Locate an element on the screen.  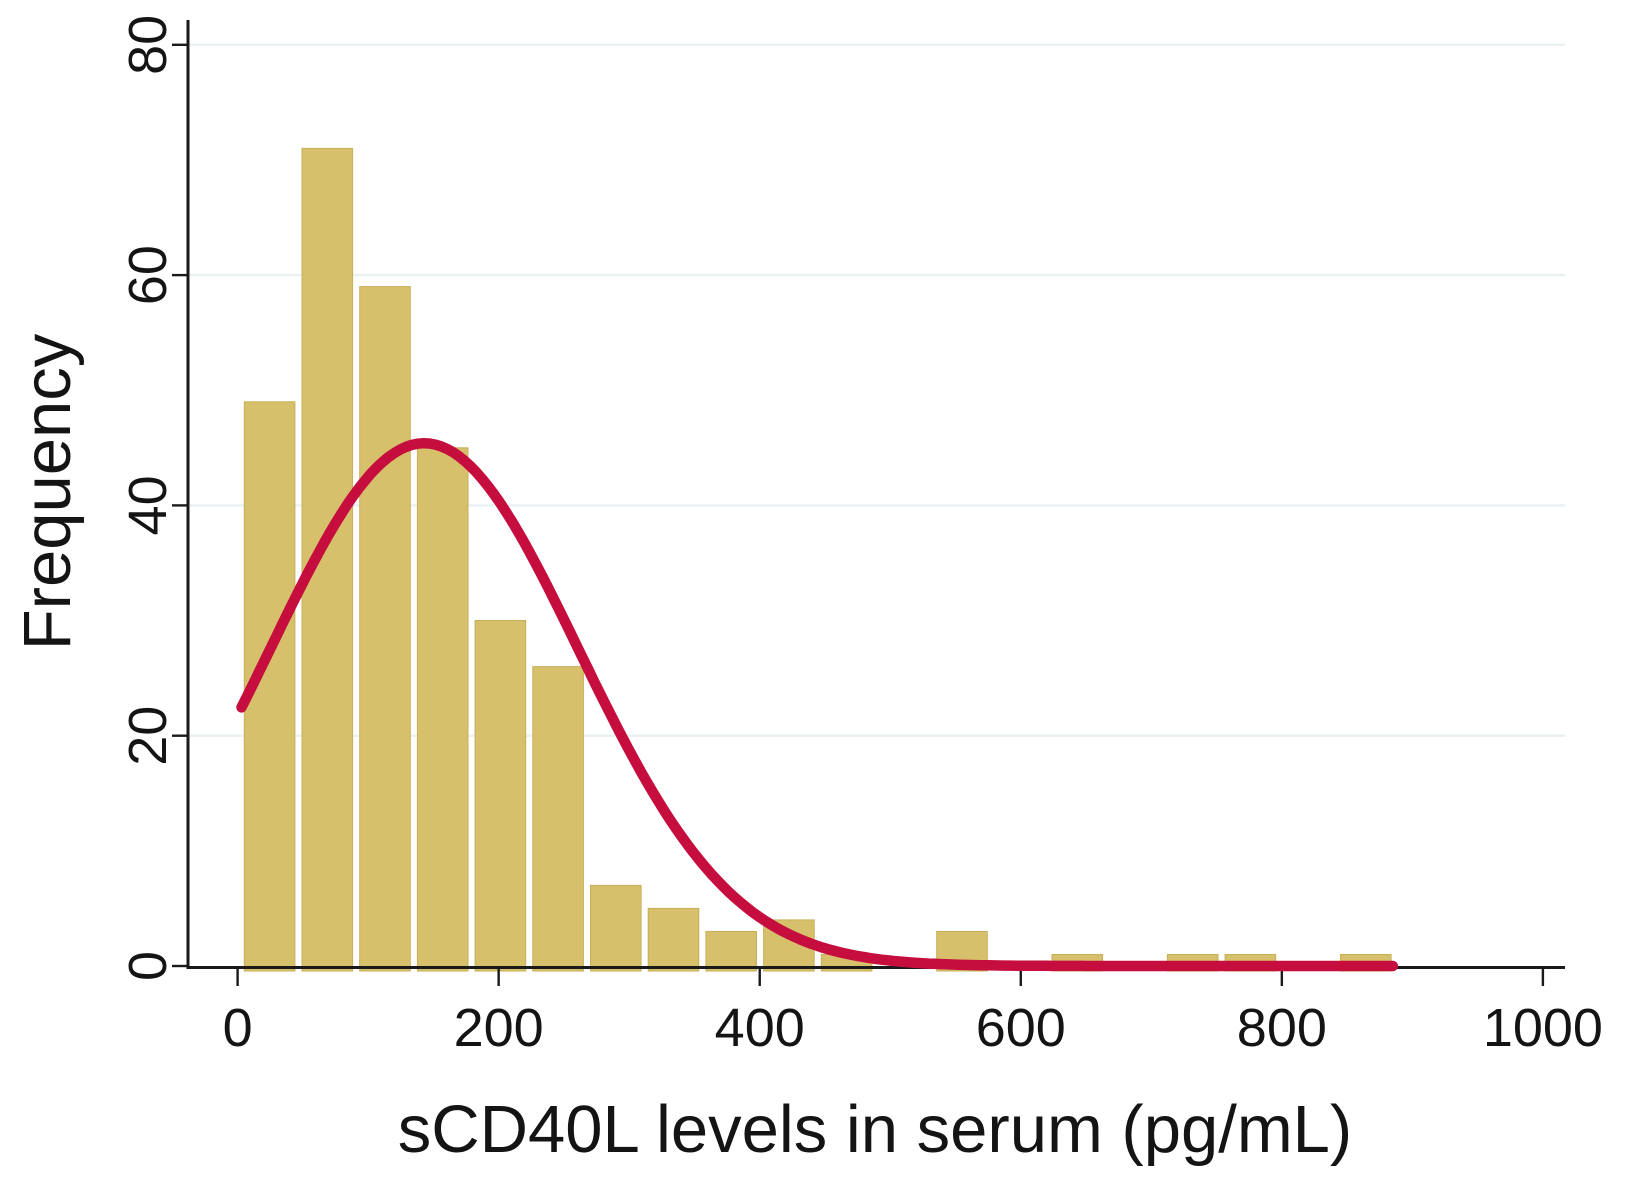
x-tick-label: 1000 is located at coordinates (1543, 1028).